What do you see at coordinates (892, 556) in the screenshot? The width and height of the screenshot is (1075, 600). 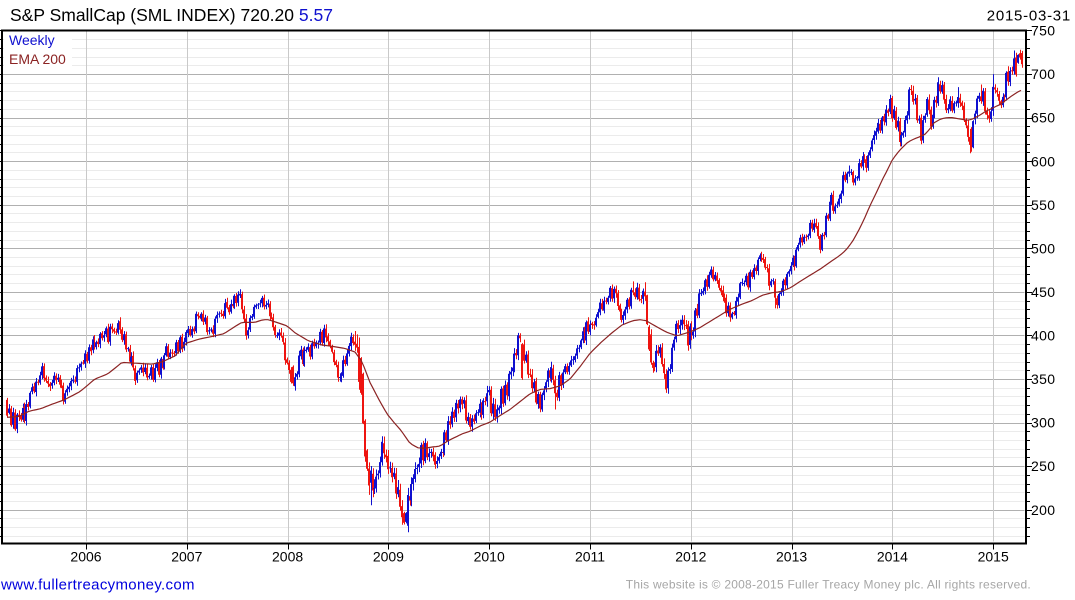 I see `svg-text: 2014` at bounding box center [892, 556].